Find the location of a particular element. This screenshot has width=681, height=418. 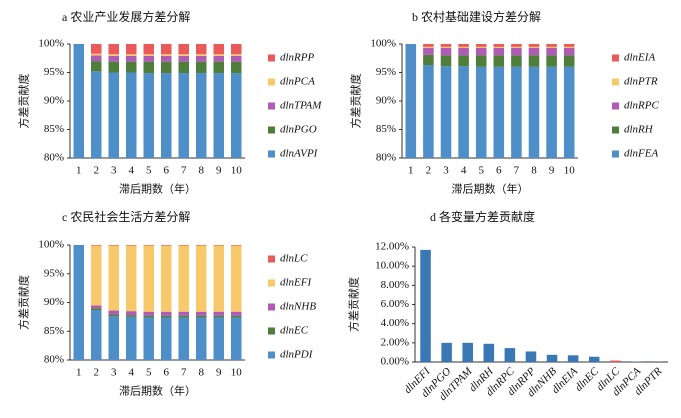

x-tick-label: 5 is located at coordinates (149, 171).